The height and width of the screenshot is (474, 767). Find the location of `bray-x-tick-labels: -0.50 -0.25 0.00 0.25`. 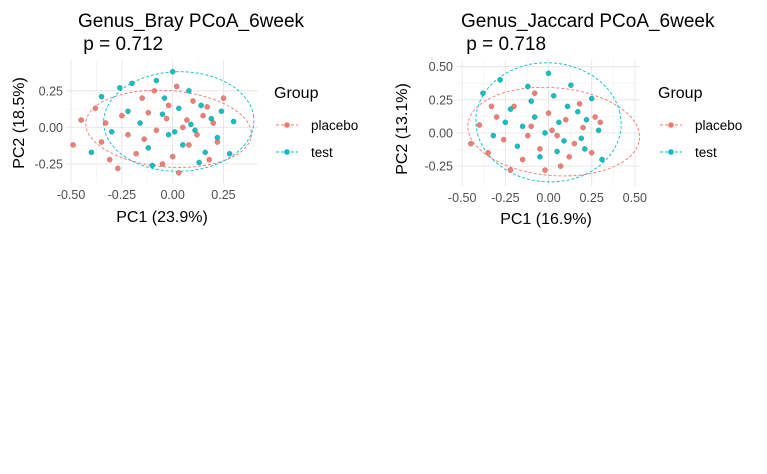

bray-x-tick-labels: -0.50 -0.25 0.00 0.25 is located at coordinates (146, 195).